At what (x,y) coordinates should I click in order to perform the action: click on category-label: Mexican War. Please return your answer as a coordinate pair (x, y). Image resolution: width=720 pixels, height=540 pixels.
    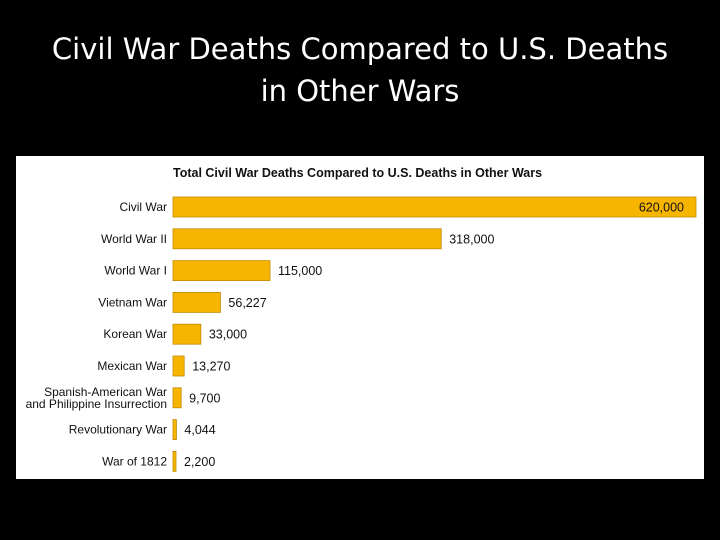
    Looking at the image, I should click on (132, 366).